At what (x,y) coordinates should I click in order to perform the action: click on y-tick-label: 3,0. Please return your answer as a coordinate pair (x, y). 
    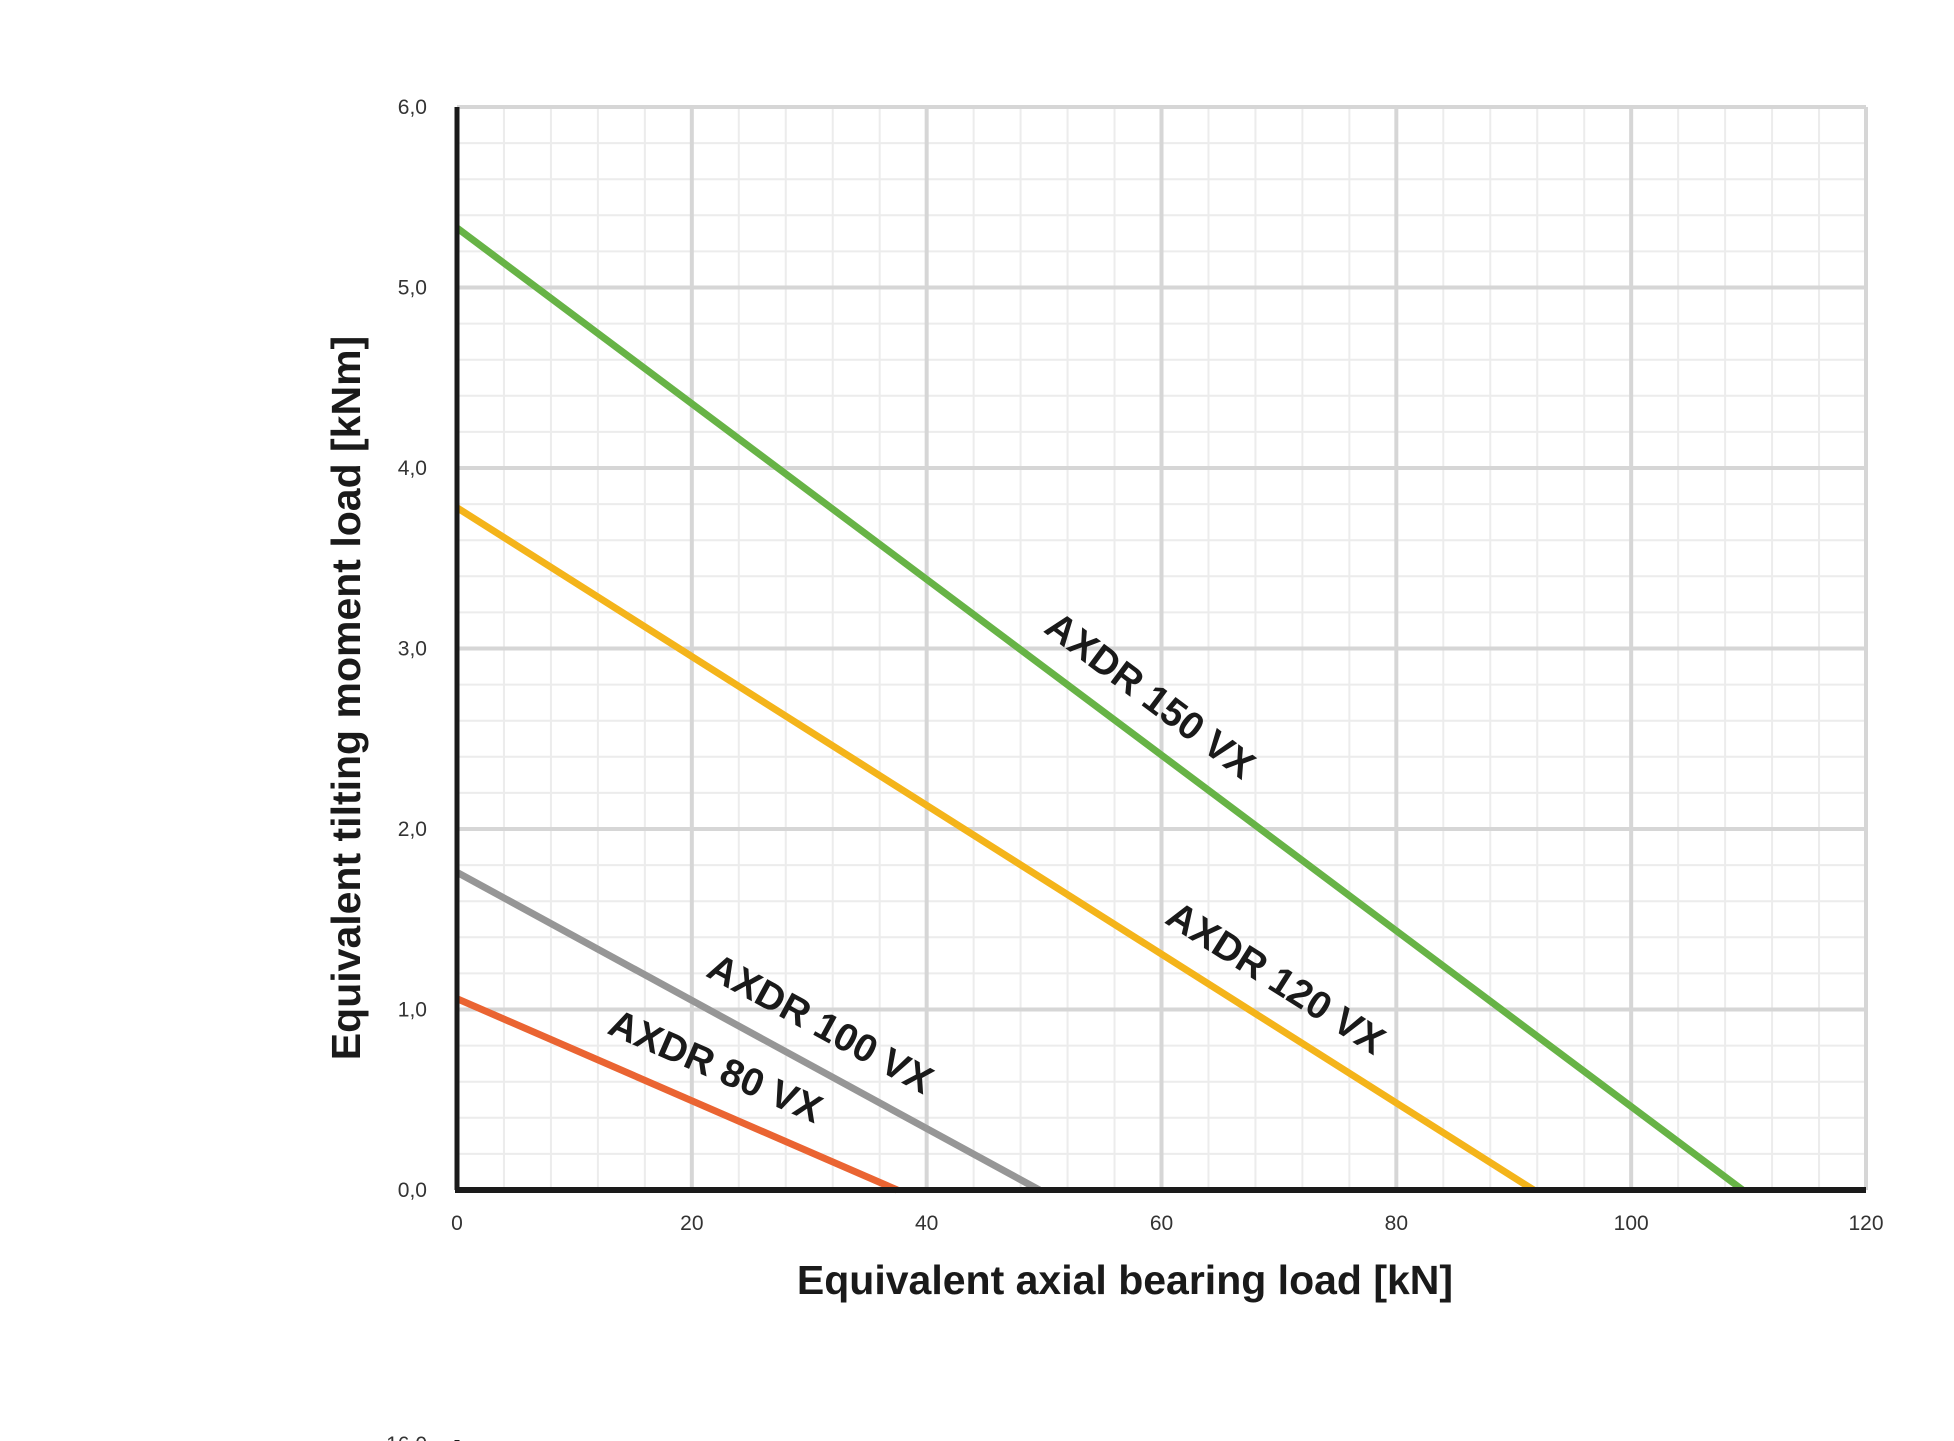
    Looking at the image, I should click on (412, 649).